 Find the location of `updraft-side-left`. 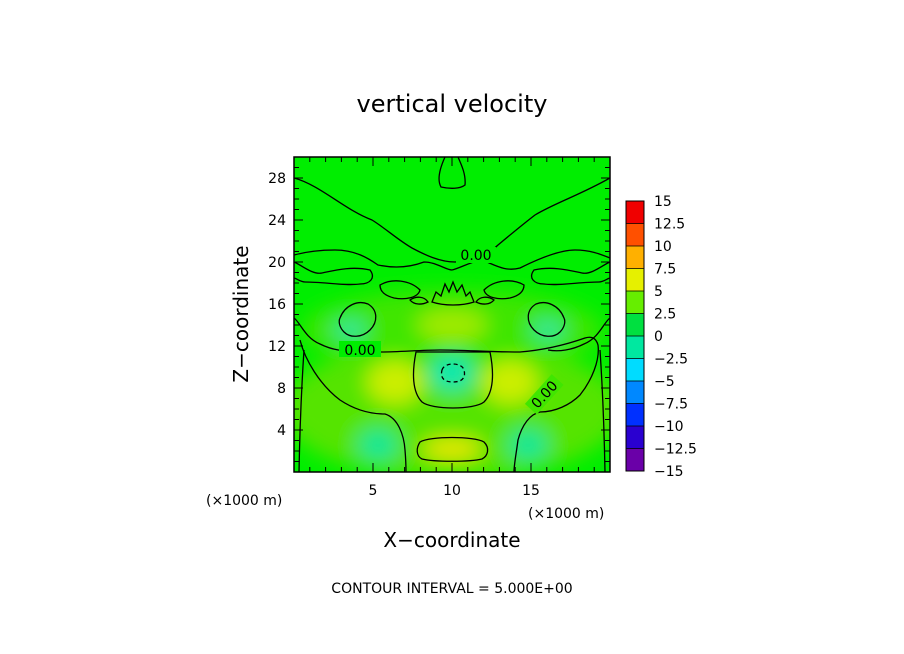

updraft-side-left is located at coordinates (350, 330).